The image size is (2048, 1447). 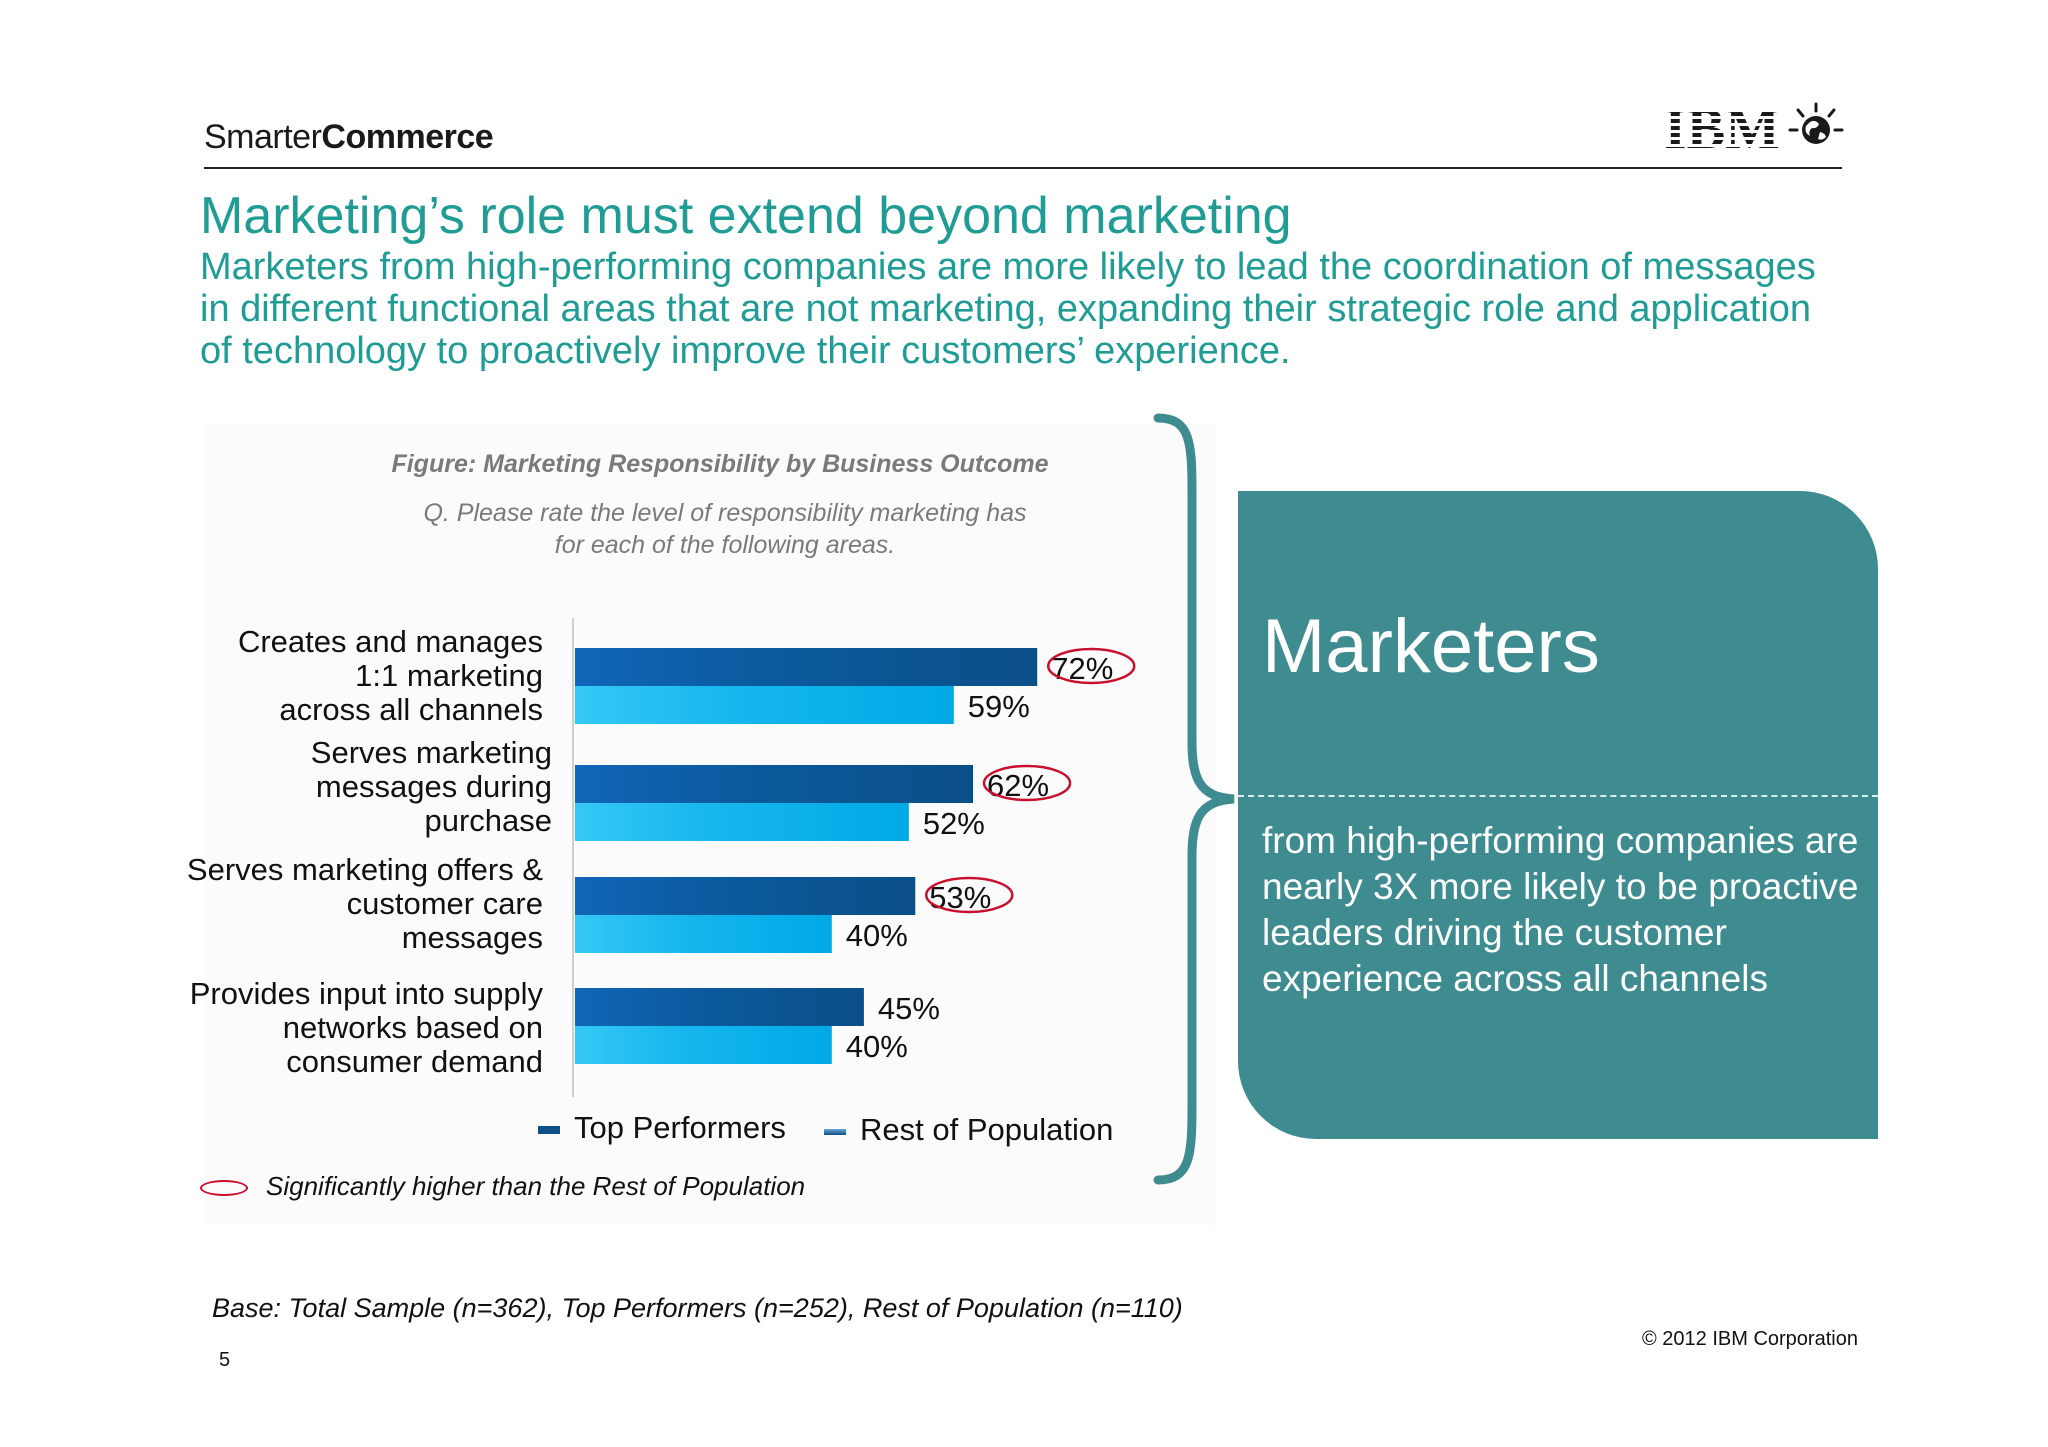 I want to click on category-label: Serves marketing messages during purchase, so click(x=431, y=787).